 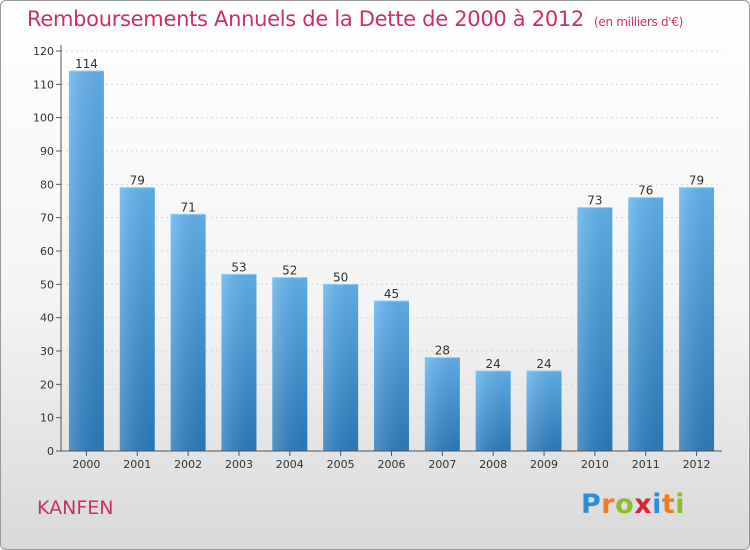 What do you see at coordinates (75, 508) in the screenshot?
I see `town-name: KANFEN` at bounding box center [75, 508].